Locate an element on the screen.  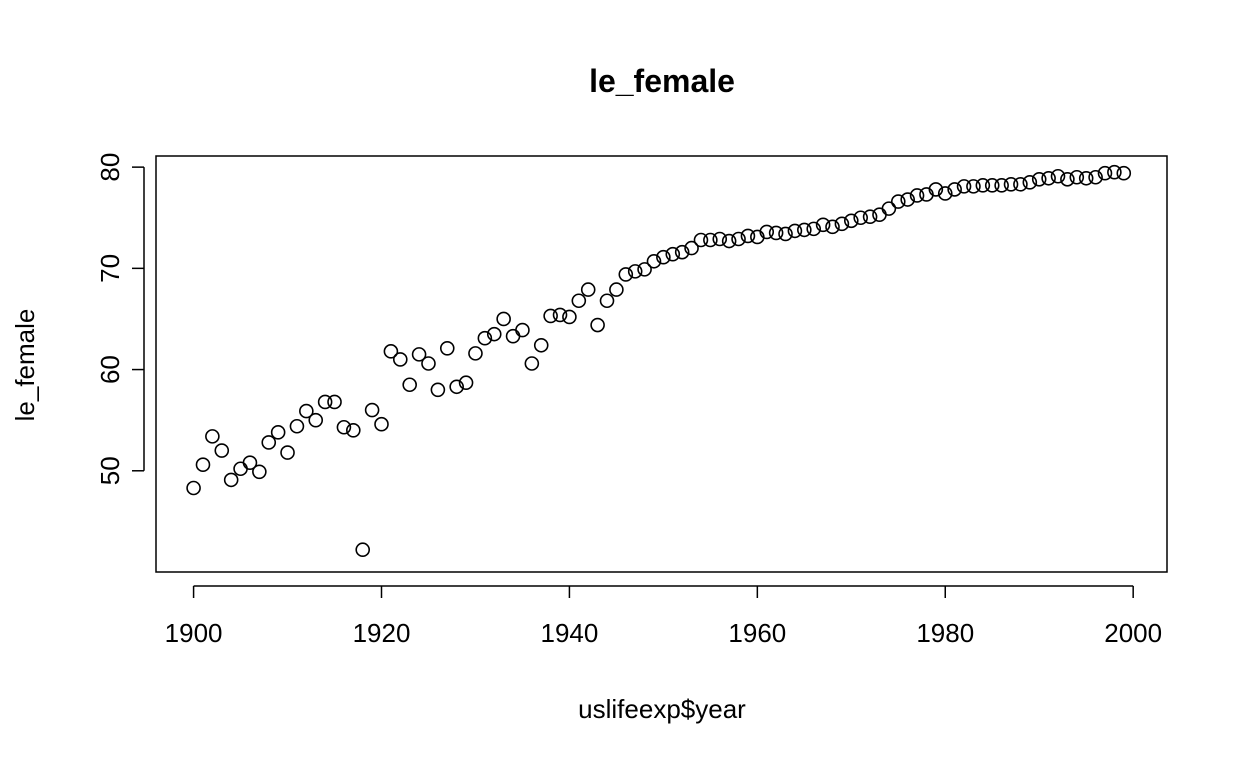
y-axis-label: le_female is located at coordinates (25, 365).